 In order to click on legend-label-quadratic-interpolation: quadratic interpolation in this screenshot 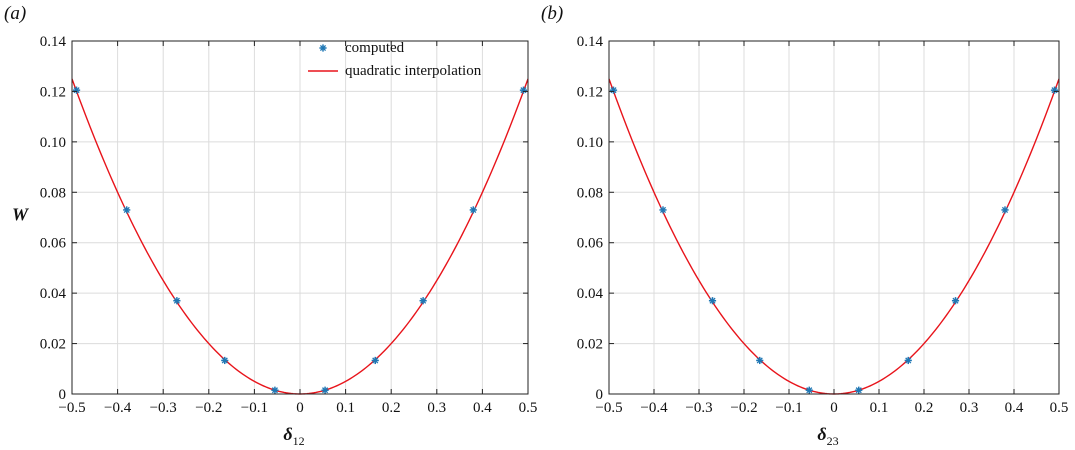, I will do `click(413, 71)`.